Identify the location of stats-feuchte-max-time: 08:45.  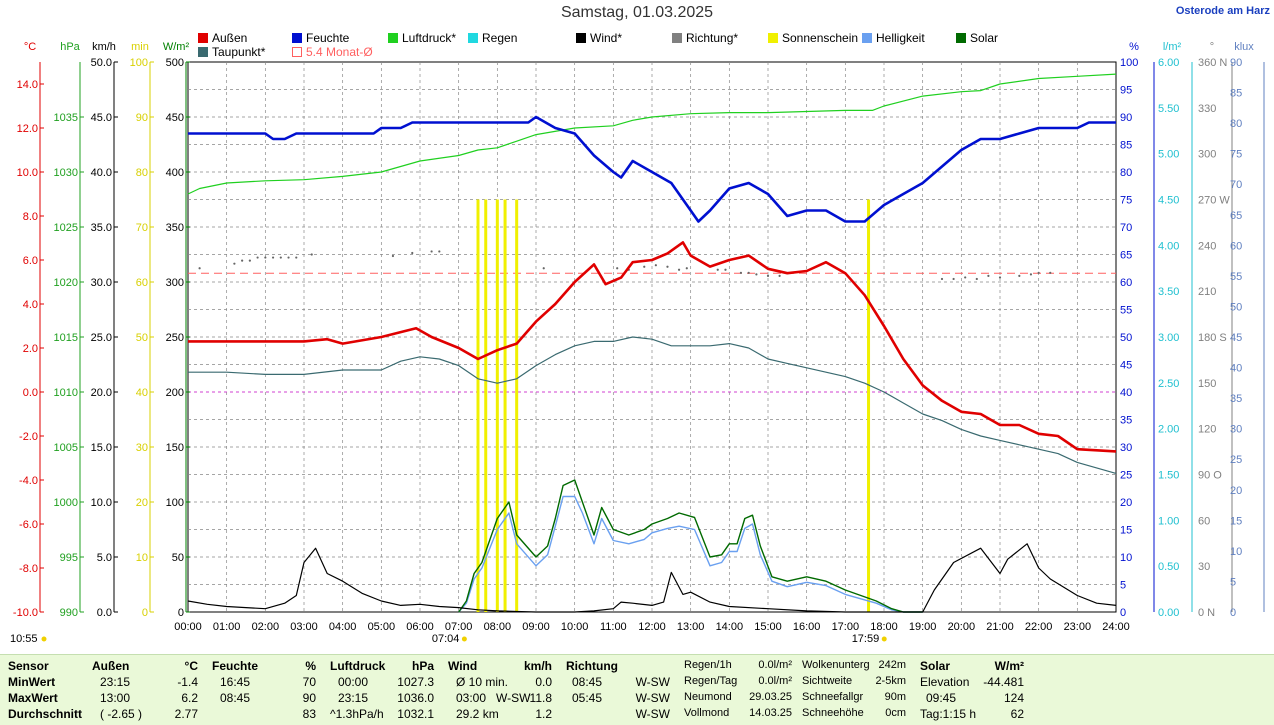
(235, 698).